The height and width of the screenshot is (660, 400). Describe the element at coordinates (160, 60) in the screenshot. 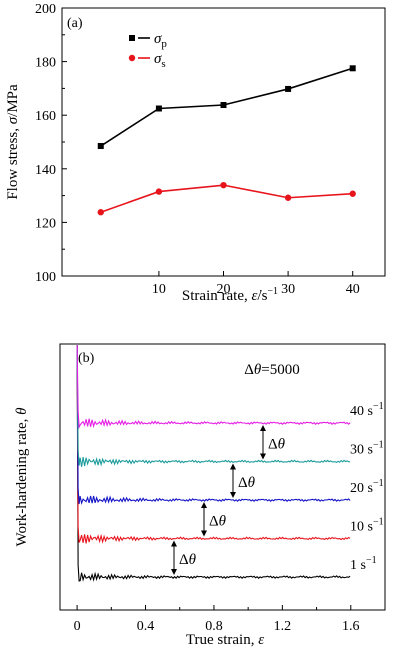

I see `legend-label-2: σs` at that location.